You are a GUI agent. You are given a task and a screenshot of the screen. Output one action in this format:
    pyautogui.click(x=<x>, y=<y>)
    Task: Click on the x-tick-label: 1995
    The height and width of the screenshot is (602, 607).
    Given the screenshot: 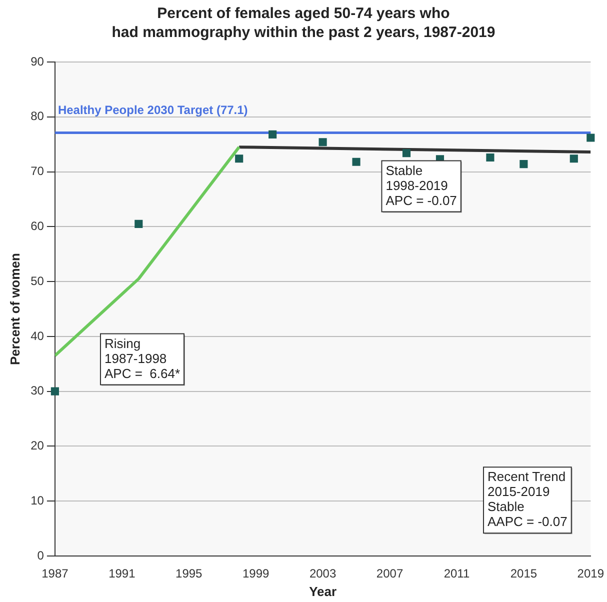 What is the action you would take?
    pyautogui.click(x=189, y=573)
    